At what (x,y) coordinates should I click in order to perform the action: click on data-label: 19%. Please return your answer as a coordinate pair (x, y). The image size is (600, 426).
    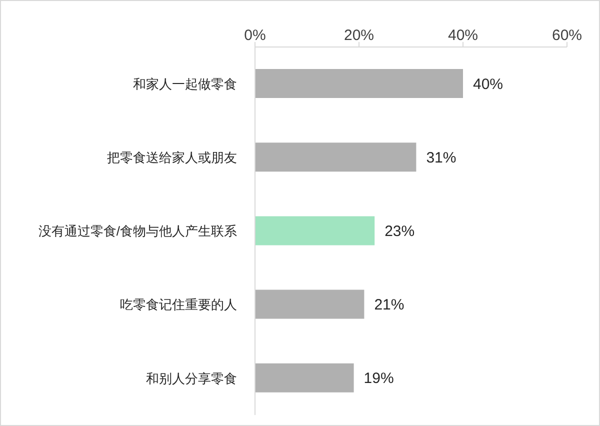
    Looking at the image, I should click on (379, 379).